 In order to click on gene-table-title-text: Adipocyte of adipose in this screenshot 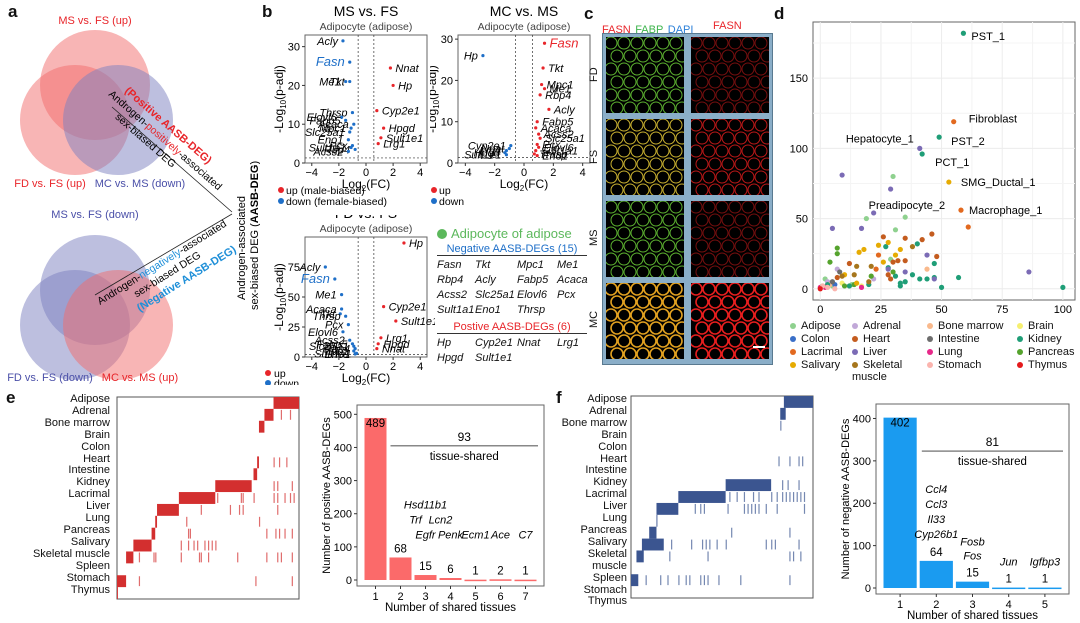, I will do `click(511, 233)`.